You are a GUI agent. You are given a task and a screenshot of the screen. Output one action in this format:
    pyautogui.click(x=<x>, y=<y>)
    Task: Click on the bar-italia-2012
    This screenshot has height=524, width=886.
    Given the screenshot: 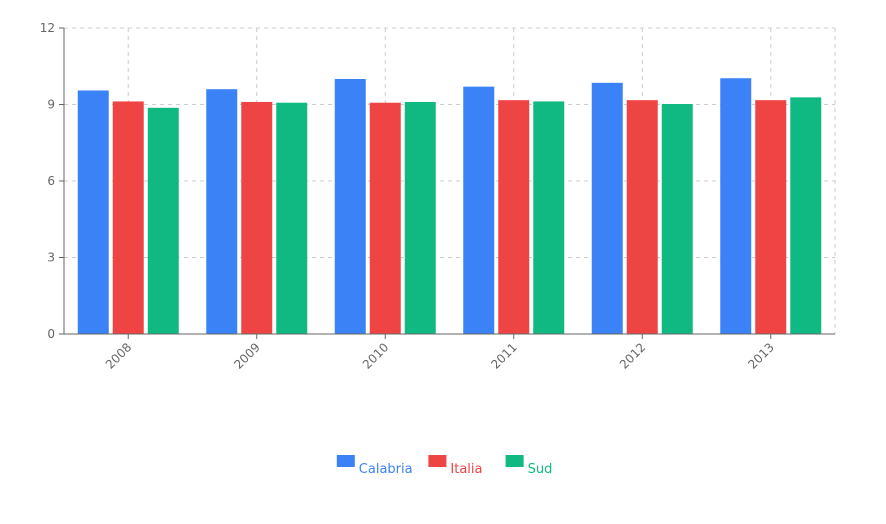 What is the action you would take?
    pyautogui.click(x=642, y=217)
    